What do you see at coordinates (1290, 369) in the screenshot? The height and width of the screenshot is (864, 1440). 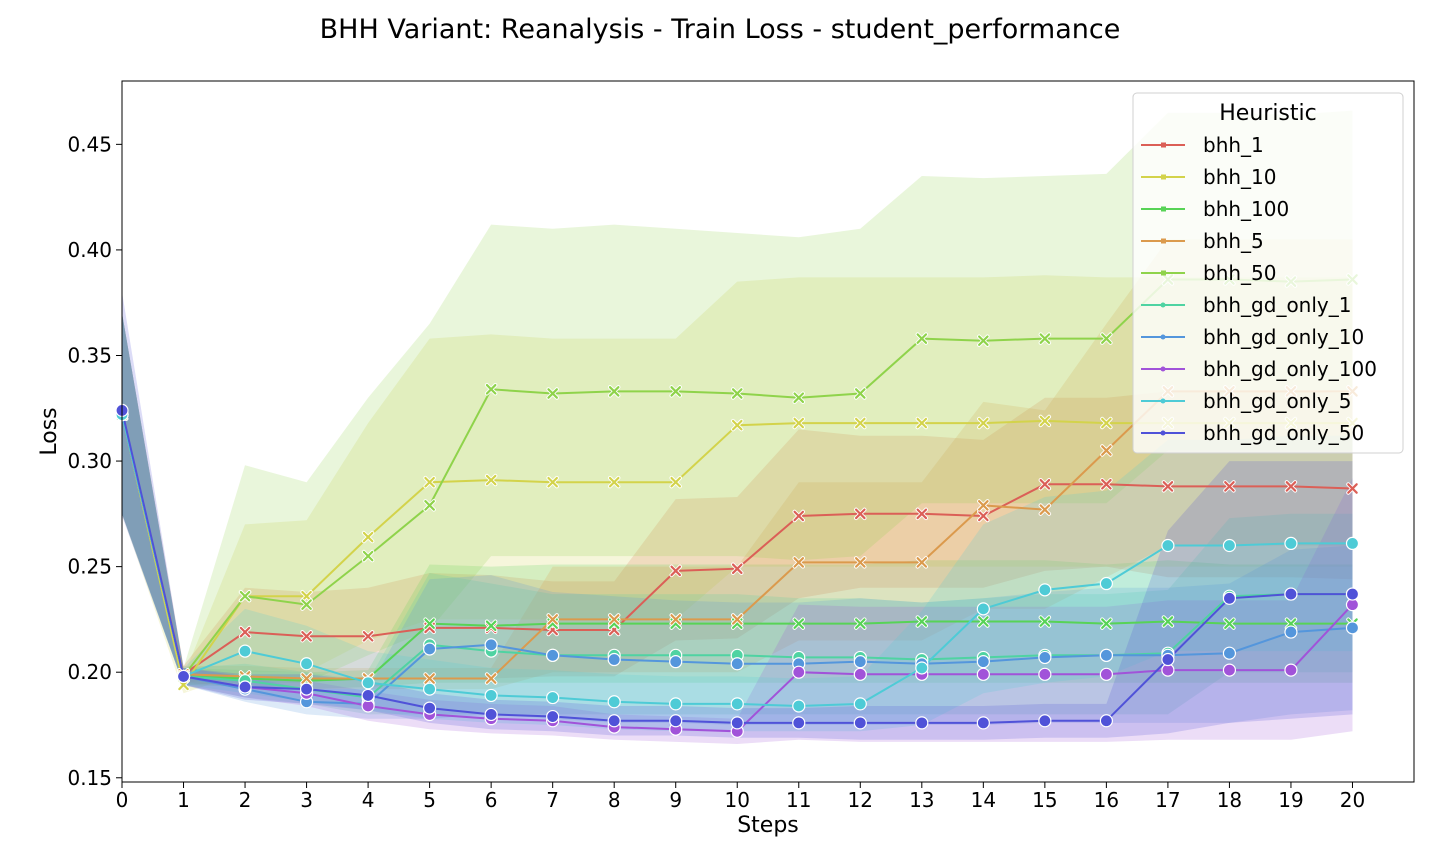 I see `legend-label: bhh_gd_only_100` at bounding box center [1290, 369].